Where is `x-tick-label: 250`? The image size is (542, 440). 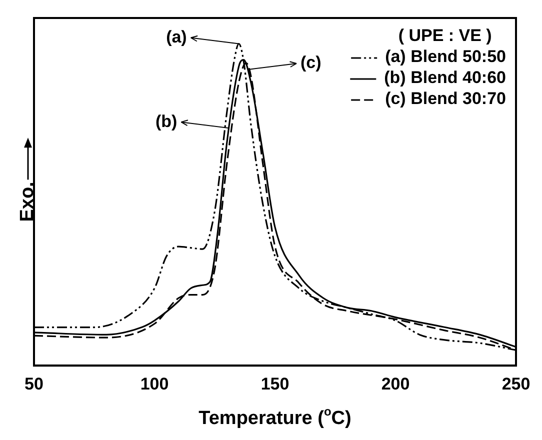 x-tick-label: 250 is located at coordinates (516, 384).